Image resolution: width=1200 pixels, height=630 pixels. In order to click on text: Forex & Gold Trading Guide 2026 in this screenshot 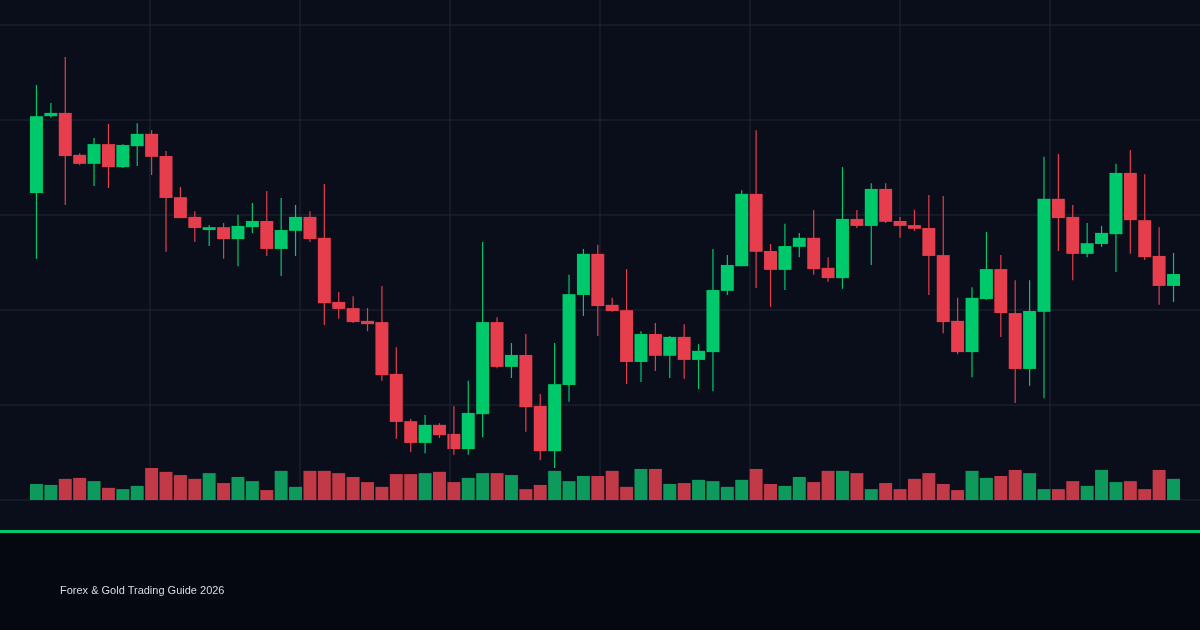, I will do `click(142, 590)`.